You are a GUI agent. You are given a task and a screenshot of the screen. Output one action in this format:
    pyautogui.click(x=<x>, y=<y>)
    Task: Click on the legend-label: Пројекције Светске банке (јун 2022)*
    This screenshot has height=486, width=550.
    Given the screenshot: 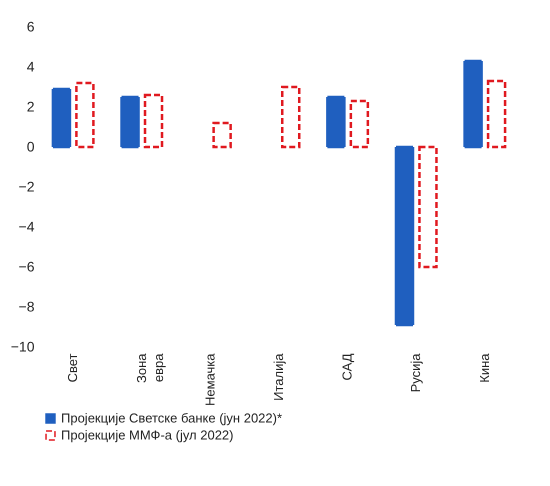 What is the action you would take?
    pyautogui.click(x=171, y=418)
    